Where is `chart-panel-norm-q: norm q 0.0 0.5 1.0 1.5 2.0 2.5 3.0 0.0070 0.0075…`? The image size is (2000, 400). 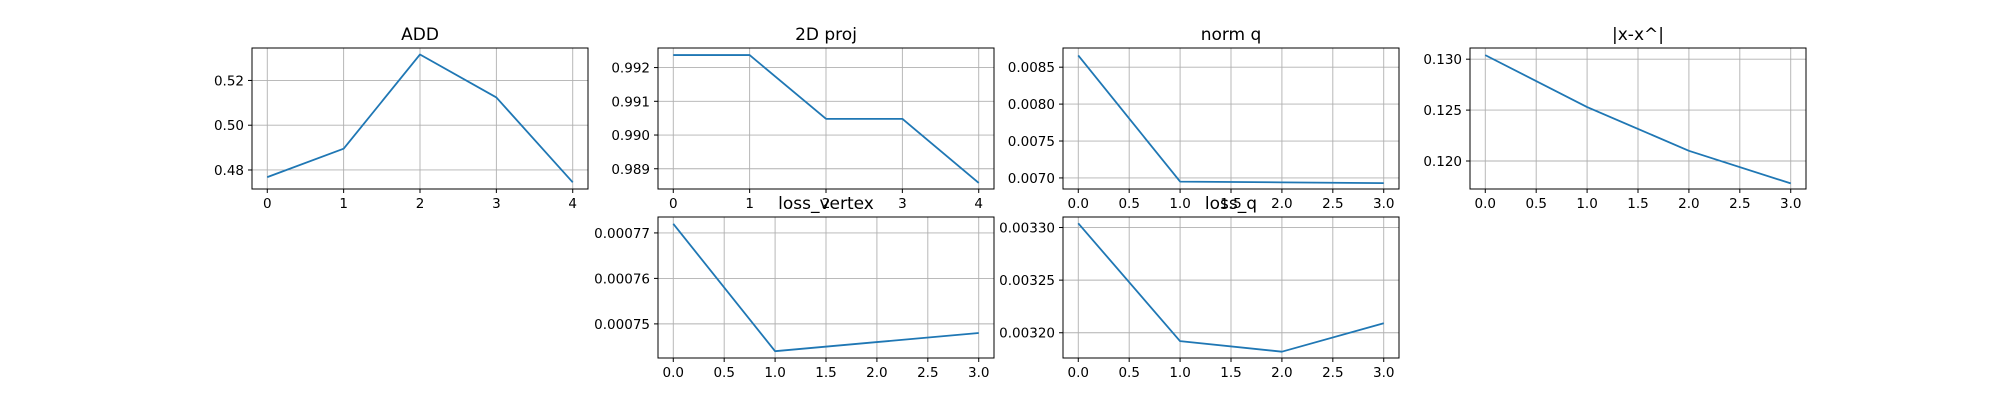 chart-panel-norm-q: norm q 0.0 0.5 1.0 1.5 2.0 2.5 3.0 0.0070 0.0075… is located at coordinates (1204, 118).